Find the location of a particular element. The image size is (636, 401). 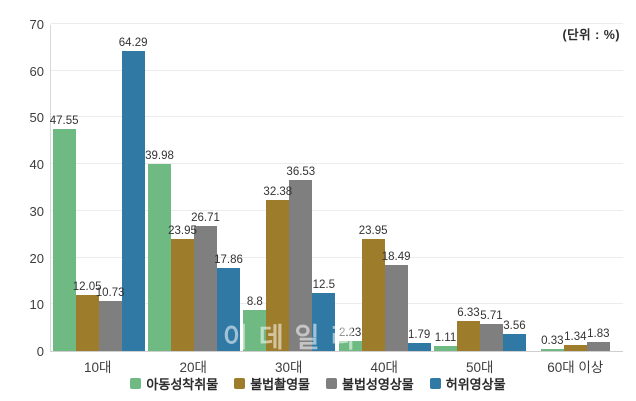

bar: 1.79 is located at coordinates (419, 340).